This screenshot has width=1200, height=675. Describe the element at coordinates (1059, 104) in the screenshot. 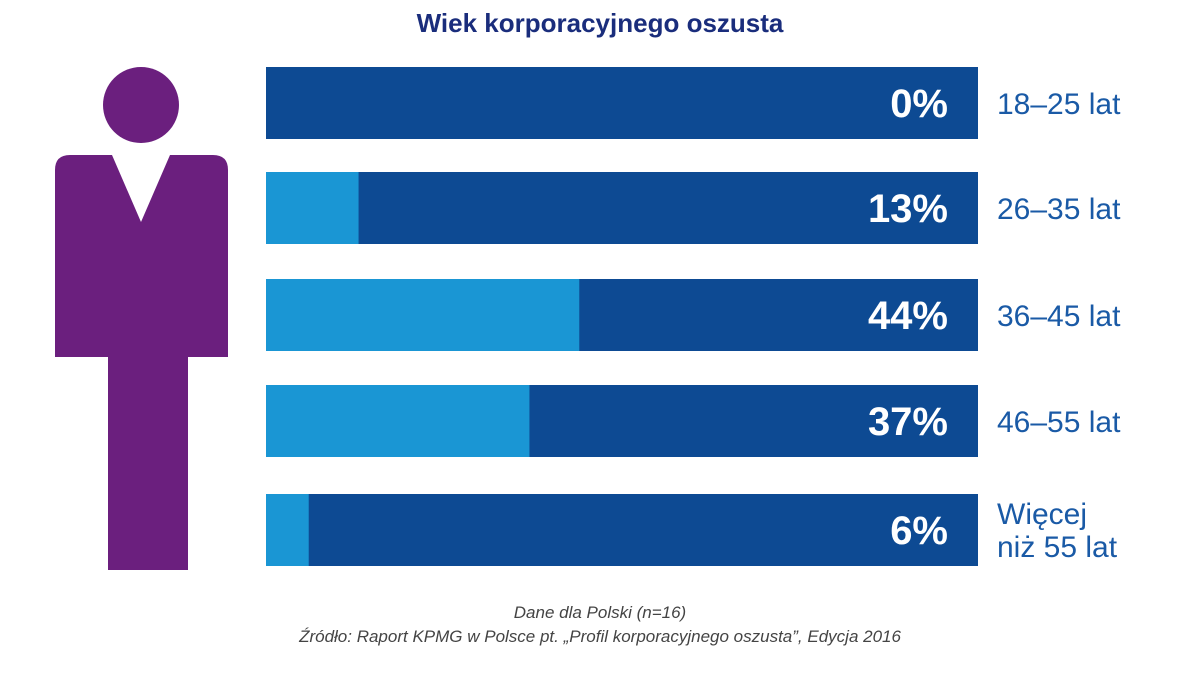

I see `category-label: 18–25 lat` at that location.